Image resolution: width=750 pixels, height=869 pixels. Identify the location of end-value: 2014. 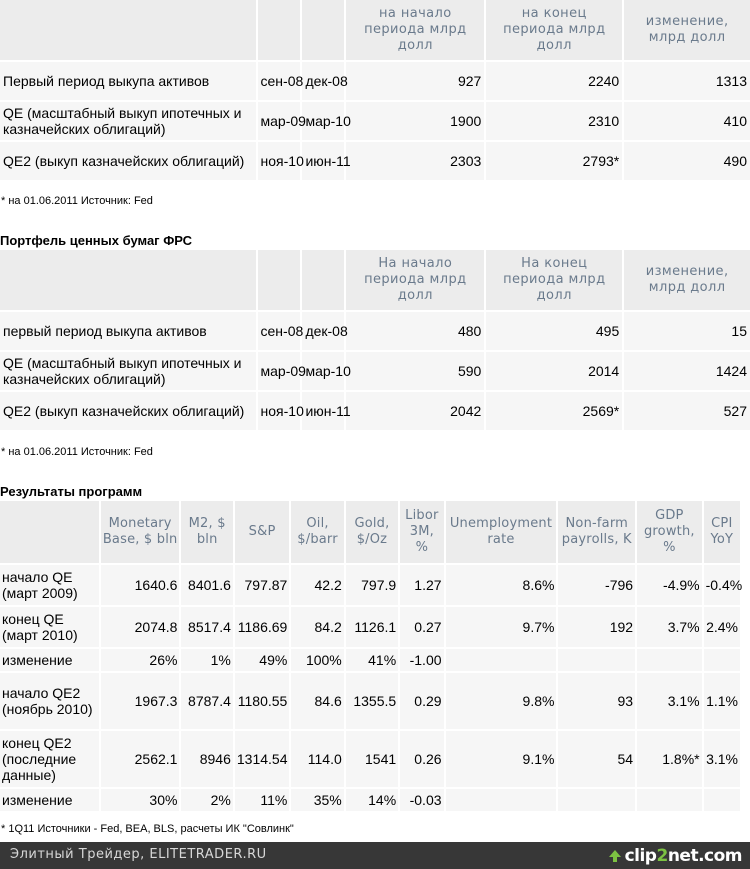
(554, 371).